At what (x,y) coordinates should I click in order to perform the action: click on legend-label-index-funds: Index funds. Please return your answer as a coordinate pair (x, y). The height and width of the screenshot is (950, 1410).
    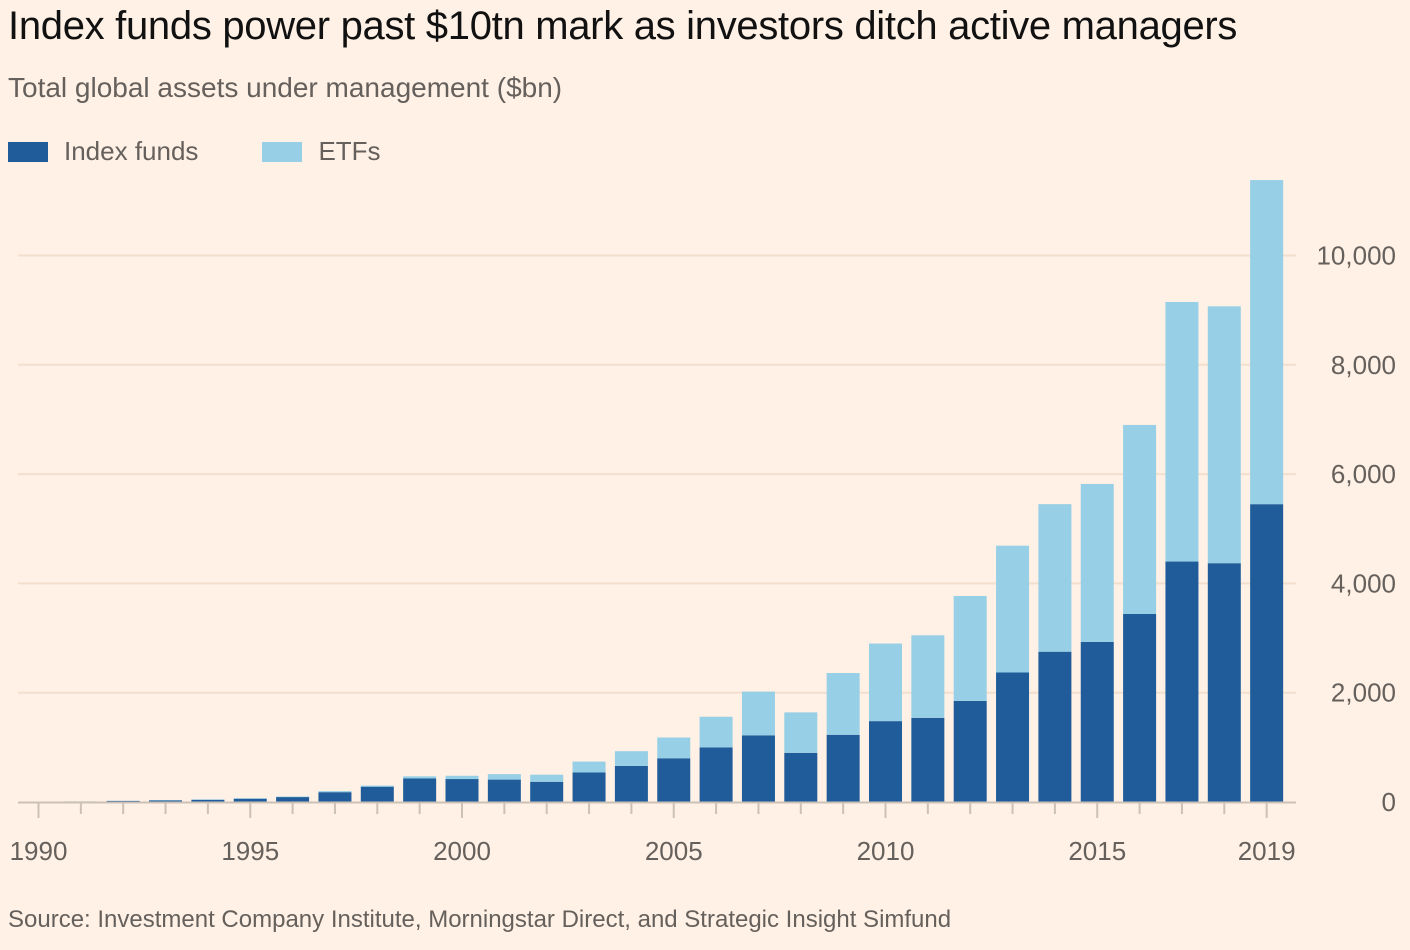
    Looking at the image, I should click on (131, 151).